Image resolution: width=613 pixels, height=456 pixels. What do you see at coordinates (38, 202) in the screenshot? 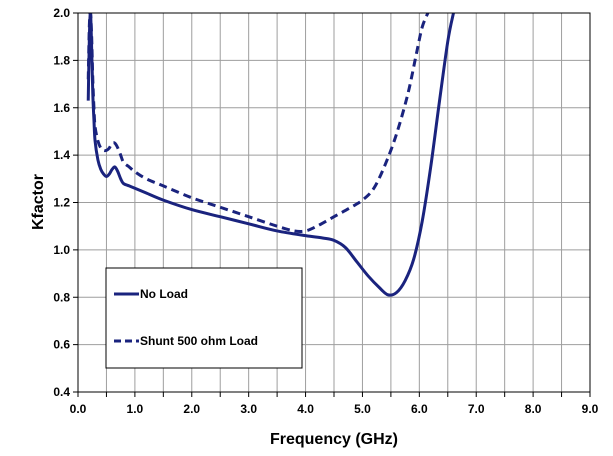
I see `y-axis-title: Kfactor` at bounding box center [38, 202].